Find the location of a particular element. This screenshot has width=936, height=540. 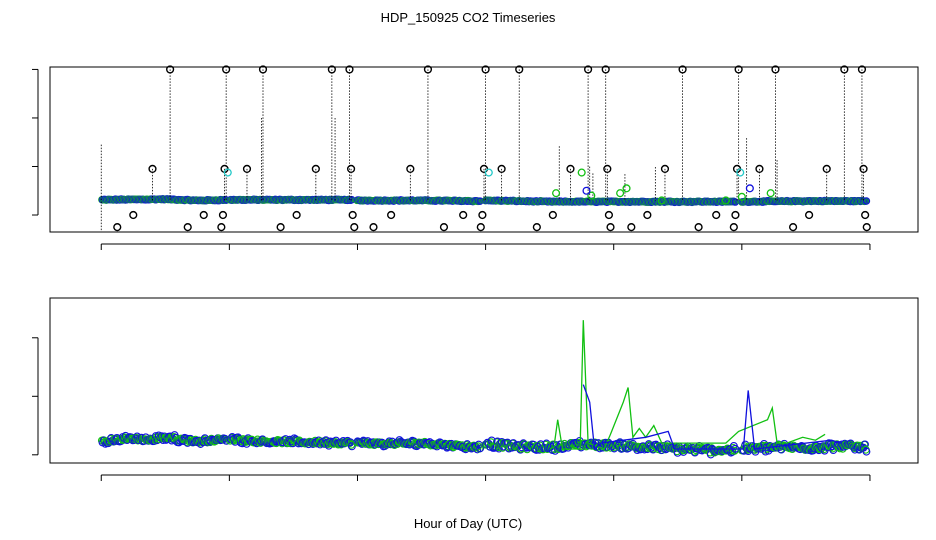

chart-title: HDP_150925 CO2 Timeseries is located at coordinates (468, 17).